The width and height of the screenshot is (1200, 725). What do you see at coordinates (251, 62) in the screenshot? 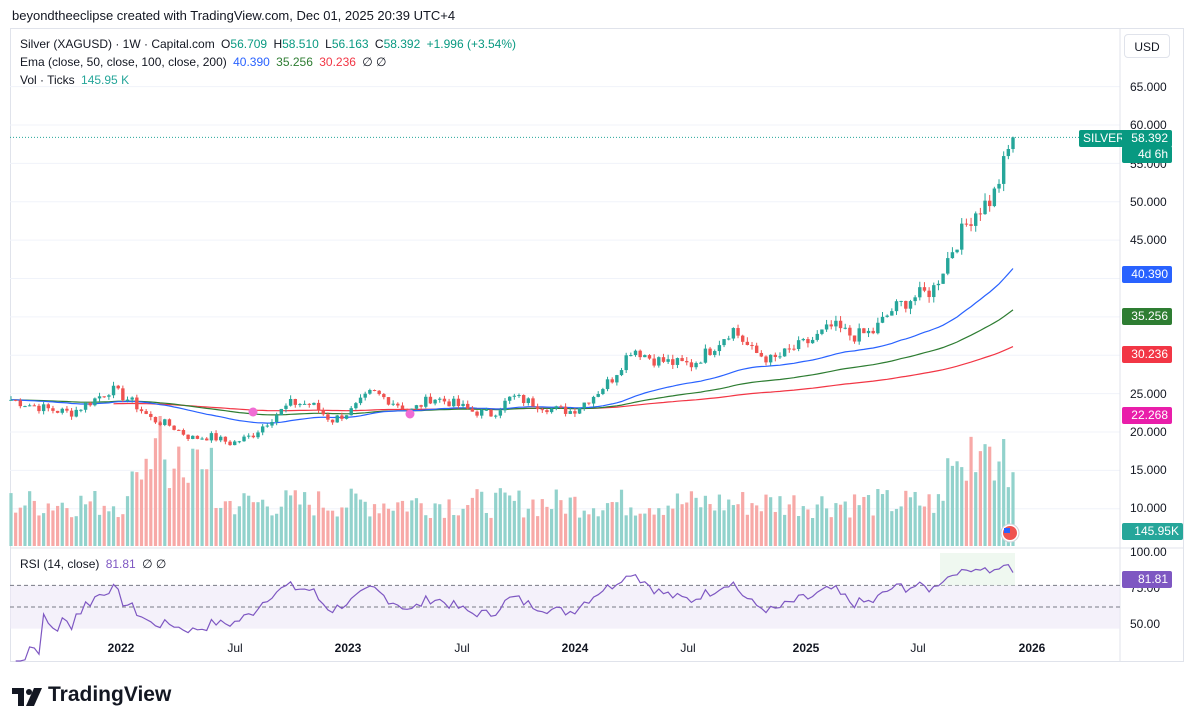
I see `ema50-value: 40.390` at bounding box center [251, 62].